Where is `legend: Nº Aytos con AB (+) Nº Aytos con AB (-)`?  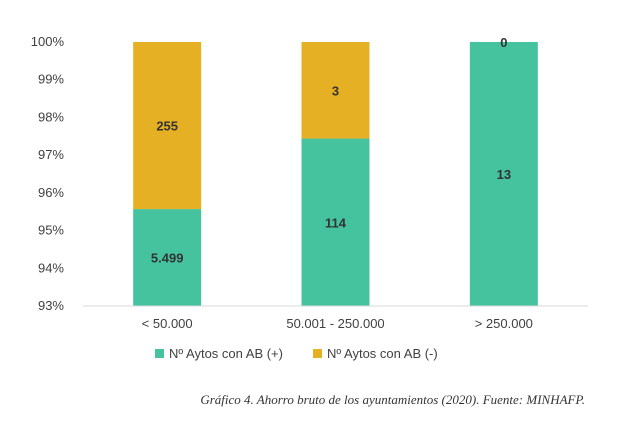 legend: Nº Aytos con AB (+) Nº Aytos con AB (-) is located at coordinates (296, 353).